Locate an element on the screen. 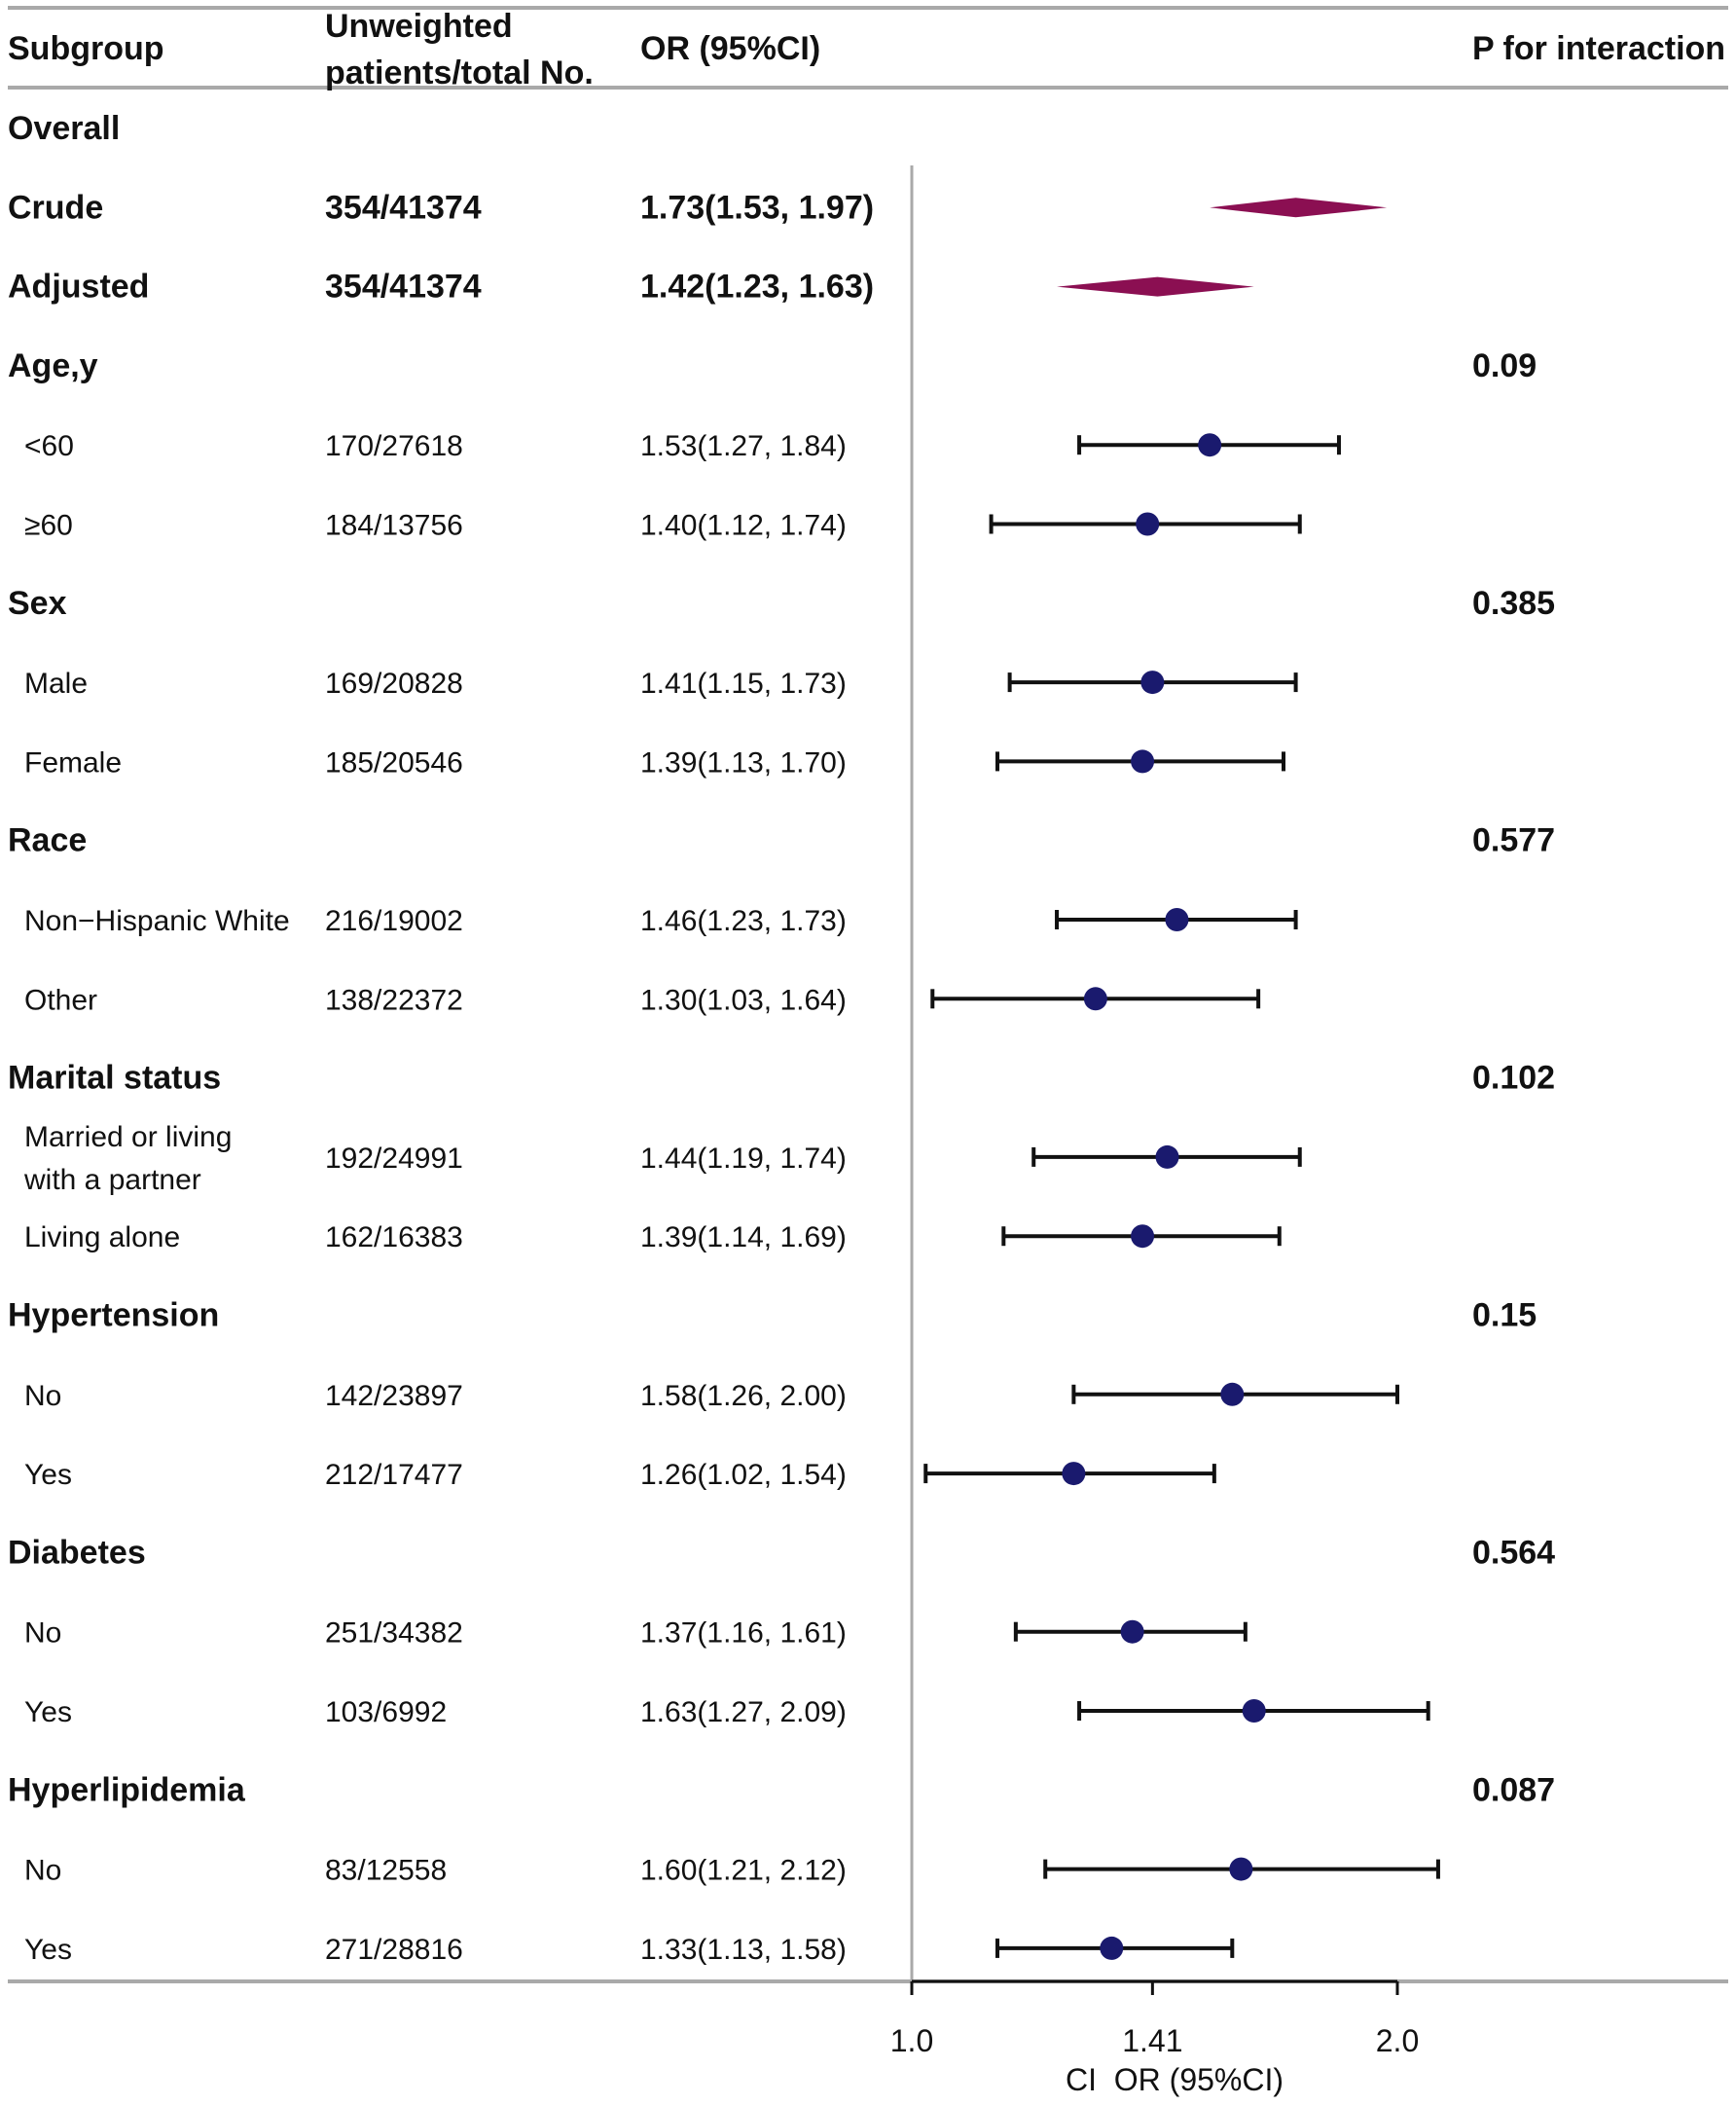 The width and height of the screenshot is (1736, 2105). table-row: No 83/12558 1.60(1.21, 2.12) is located at coordinates (732, 1871).